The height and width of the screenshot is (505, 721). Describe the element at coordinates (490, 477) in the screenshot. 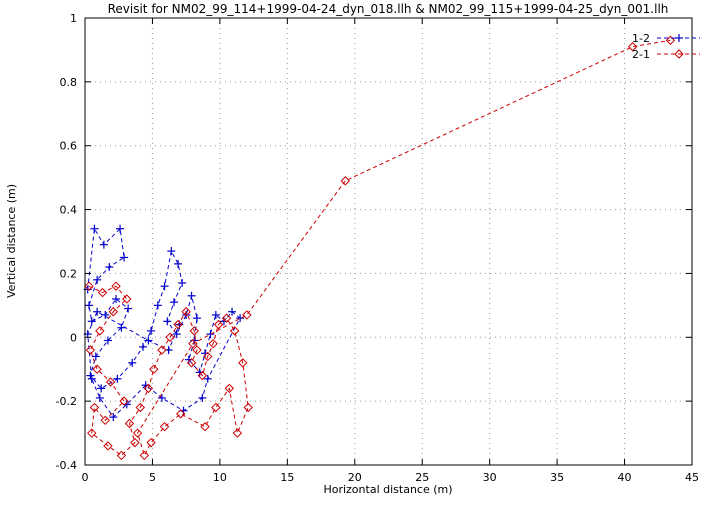

I see `x-tick-label: 30` at that location.